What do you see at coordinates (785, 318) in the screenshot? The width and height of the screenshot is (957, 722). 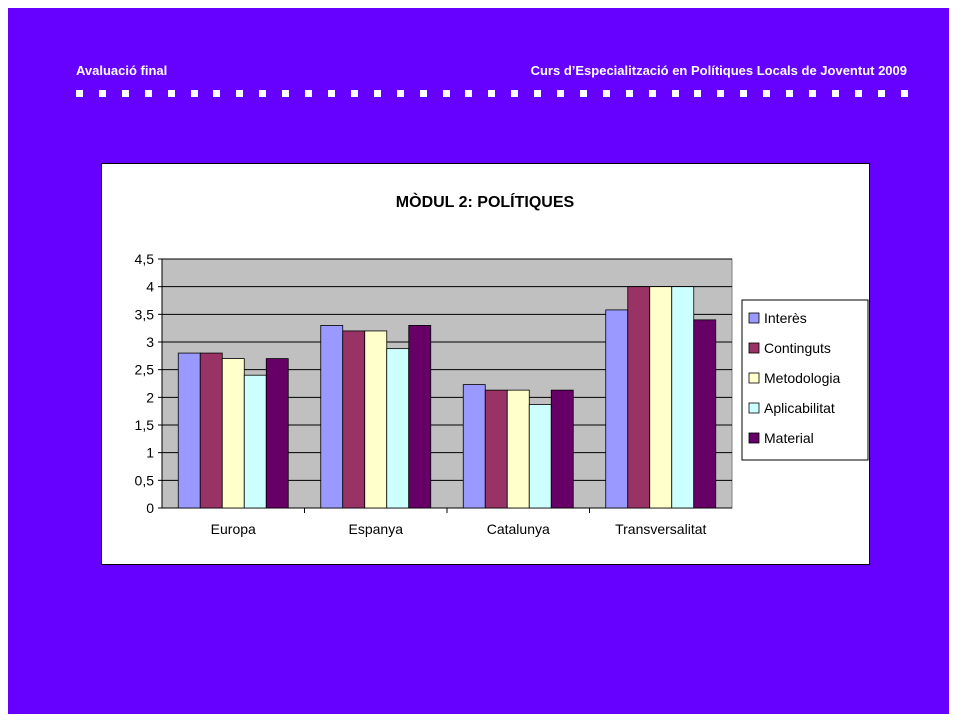 I see `legend-label: Interès` at bounding box center [785, 318].